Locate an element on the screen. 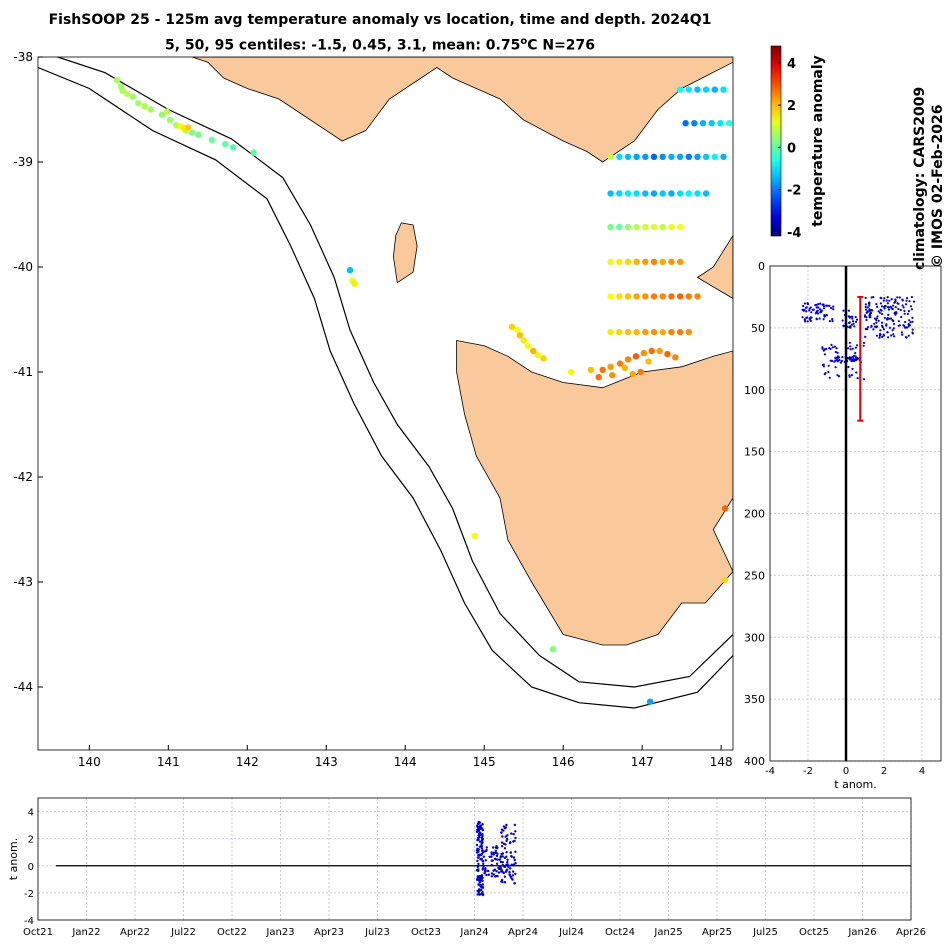 Image resolution: width=950 pixels, height=950 pixels. time-x-tick-label: Jan25 is located at coordinates (667, 932).